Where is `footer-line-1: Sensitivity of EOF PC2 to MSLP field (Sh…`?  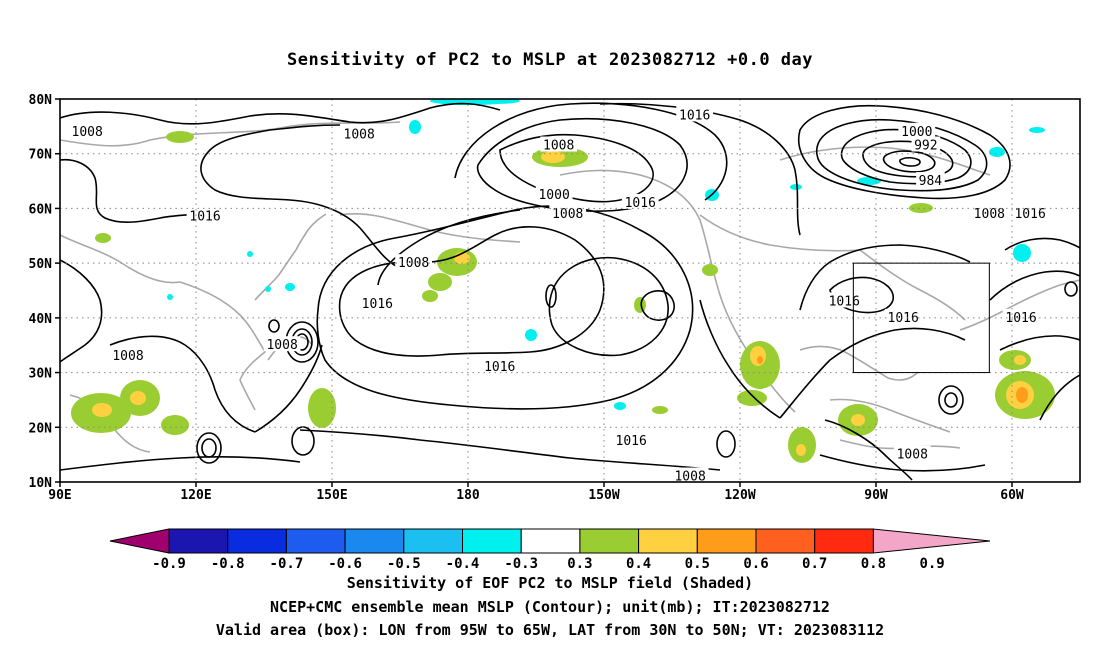
footer-line-1: Sensitivity of EOF PC2 to MSLP field (Sh… is located at coordinates (550, 583).